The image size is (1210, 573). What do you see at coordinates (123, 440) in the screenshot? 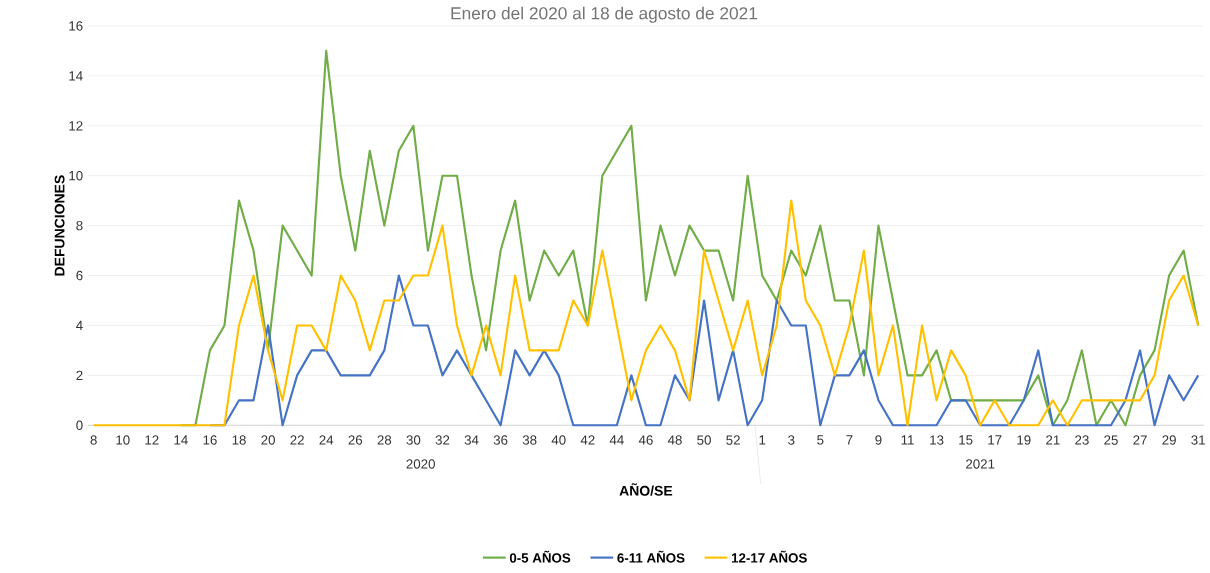
I see `x-tick-label: 10` at bounding box center [123, 440].